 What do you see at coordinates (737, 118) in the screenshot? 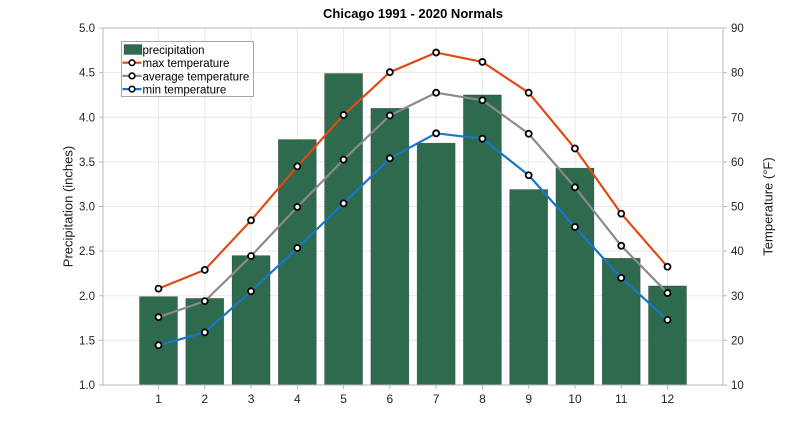
I see `y-right-tick-label: 70` at bounding box center [737, 118].